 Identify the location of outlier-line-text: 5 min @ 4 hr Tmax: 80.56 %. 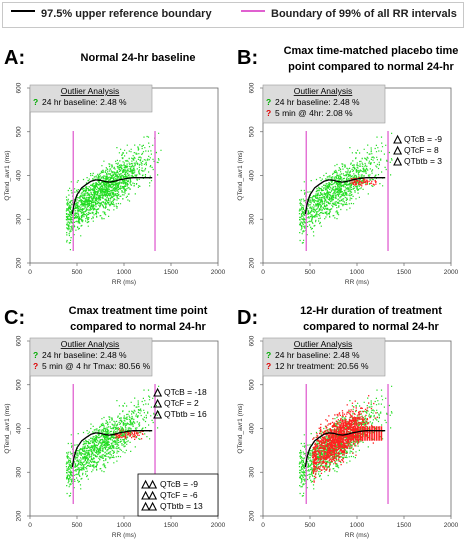
(96, 366).